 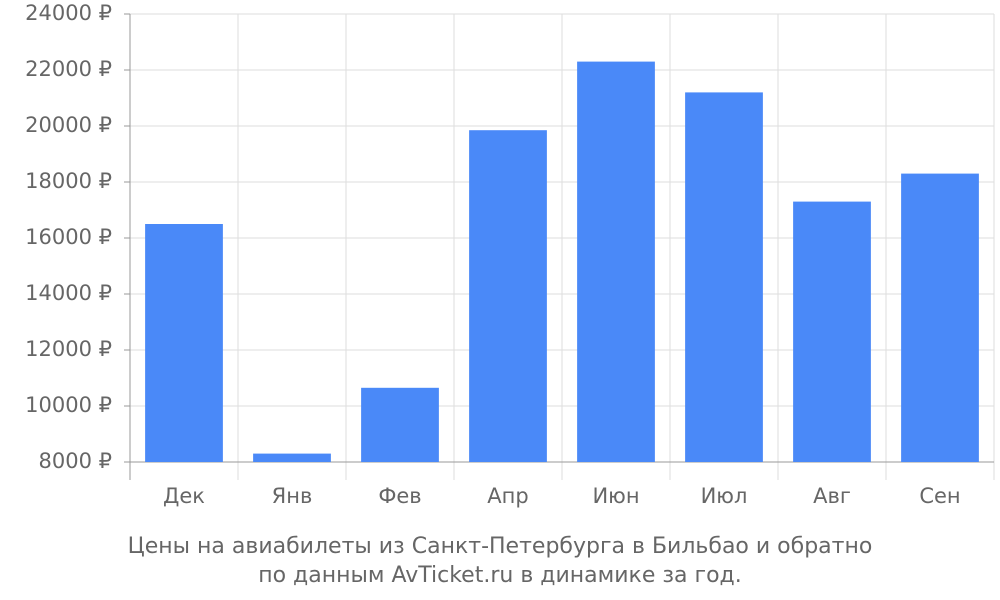 What do you see at coordinates (75, 461) in the screenshot?
I see `y-tick-label: 8000 ₽` at bounding box center [75, 461].